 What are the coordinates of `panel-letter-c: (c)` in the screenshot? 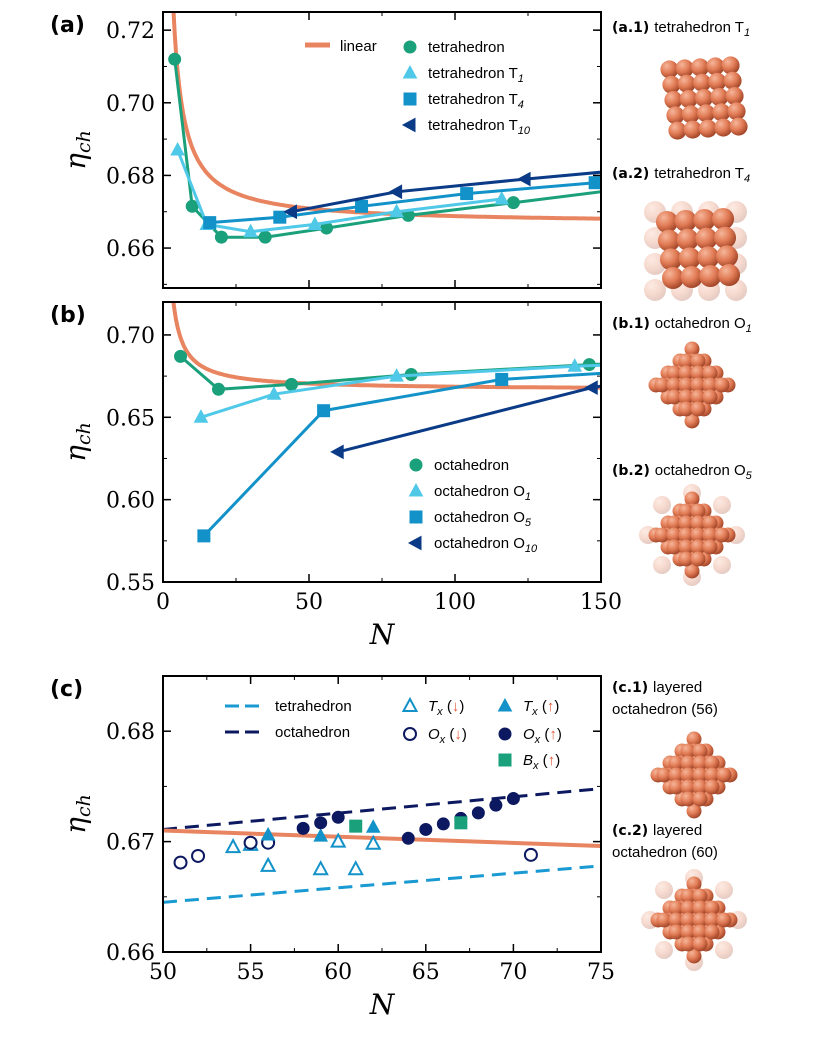 It's located at (66, 689).